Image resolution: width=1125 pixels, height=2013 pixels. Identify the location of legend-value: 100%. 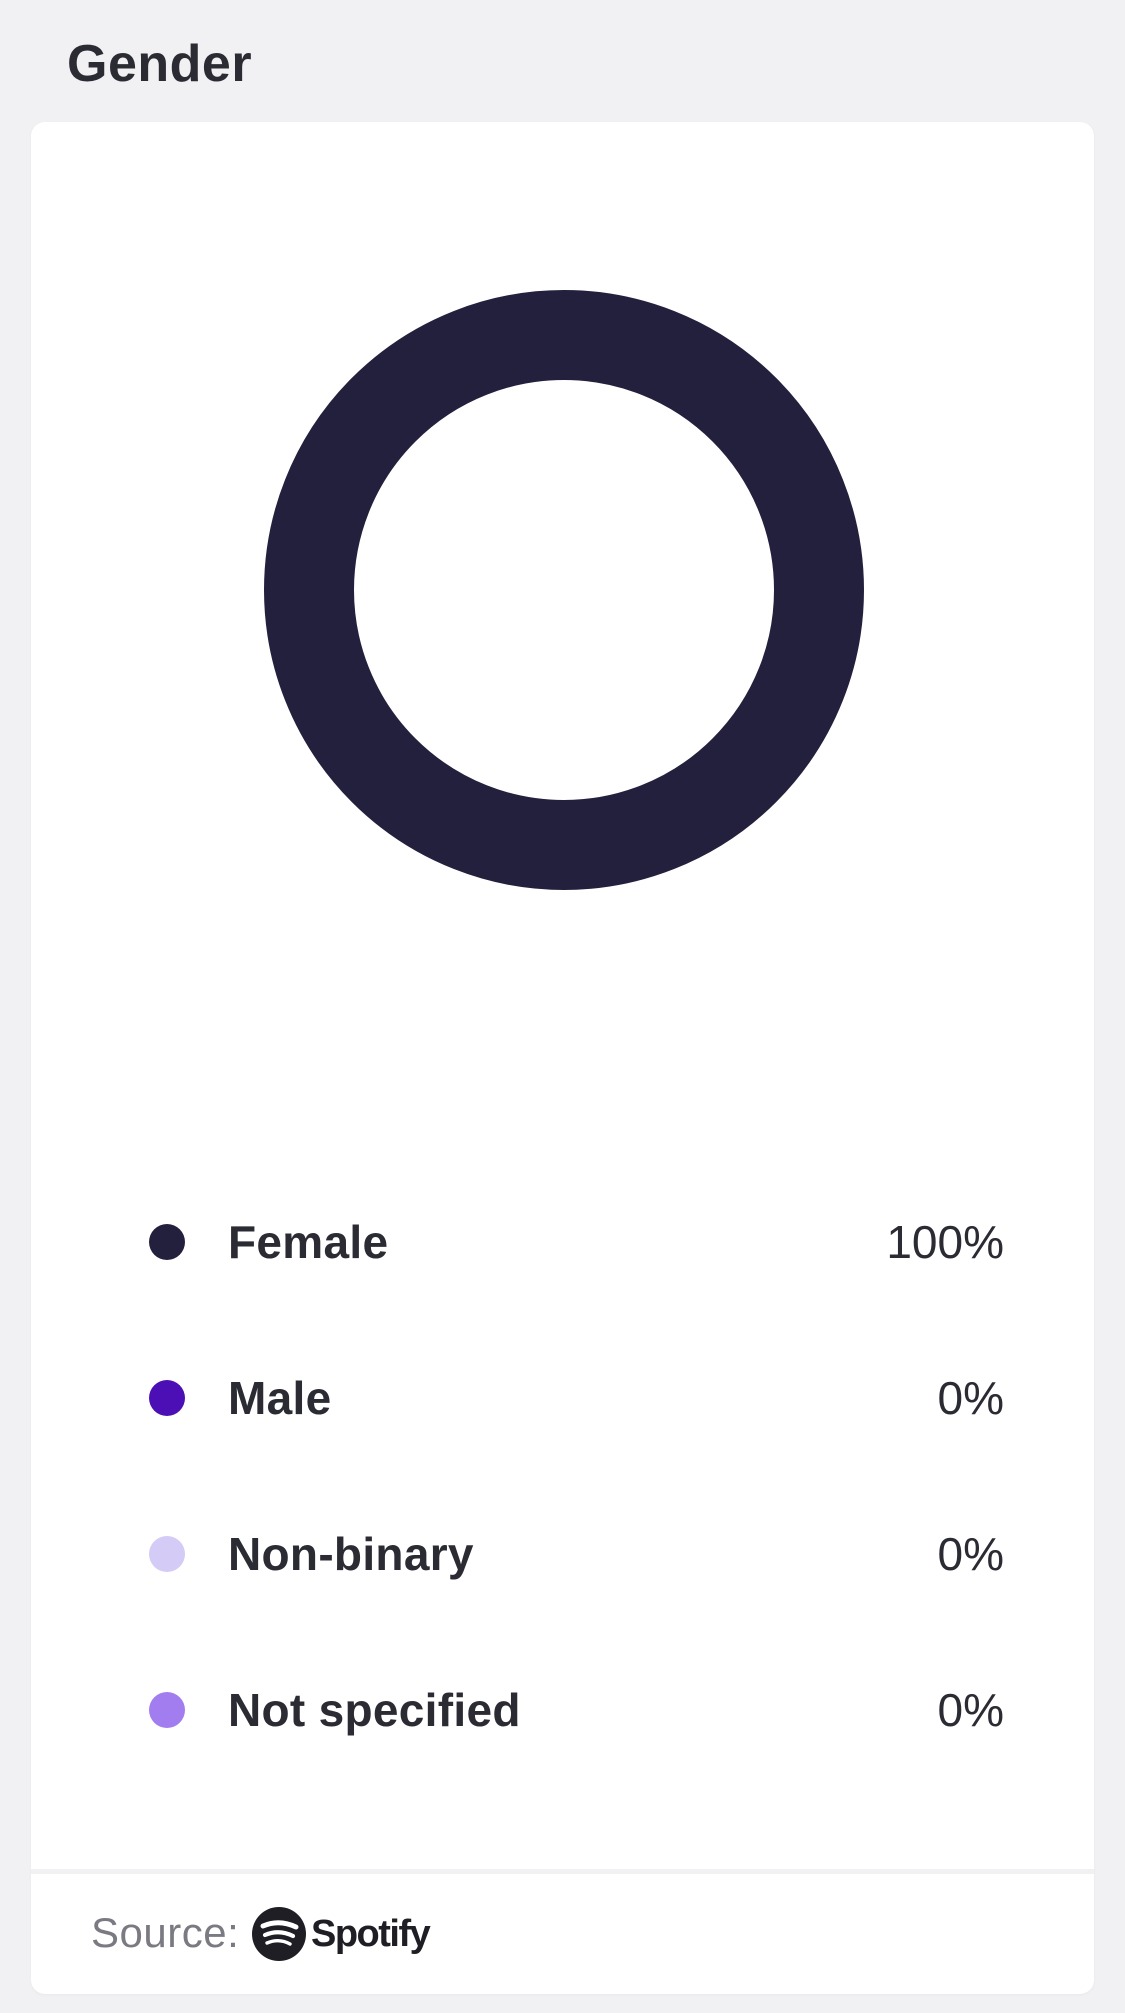
(945, 1242).